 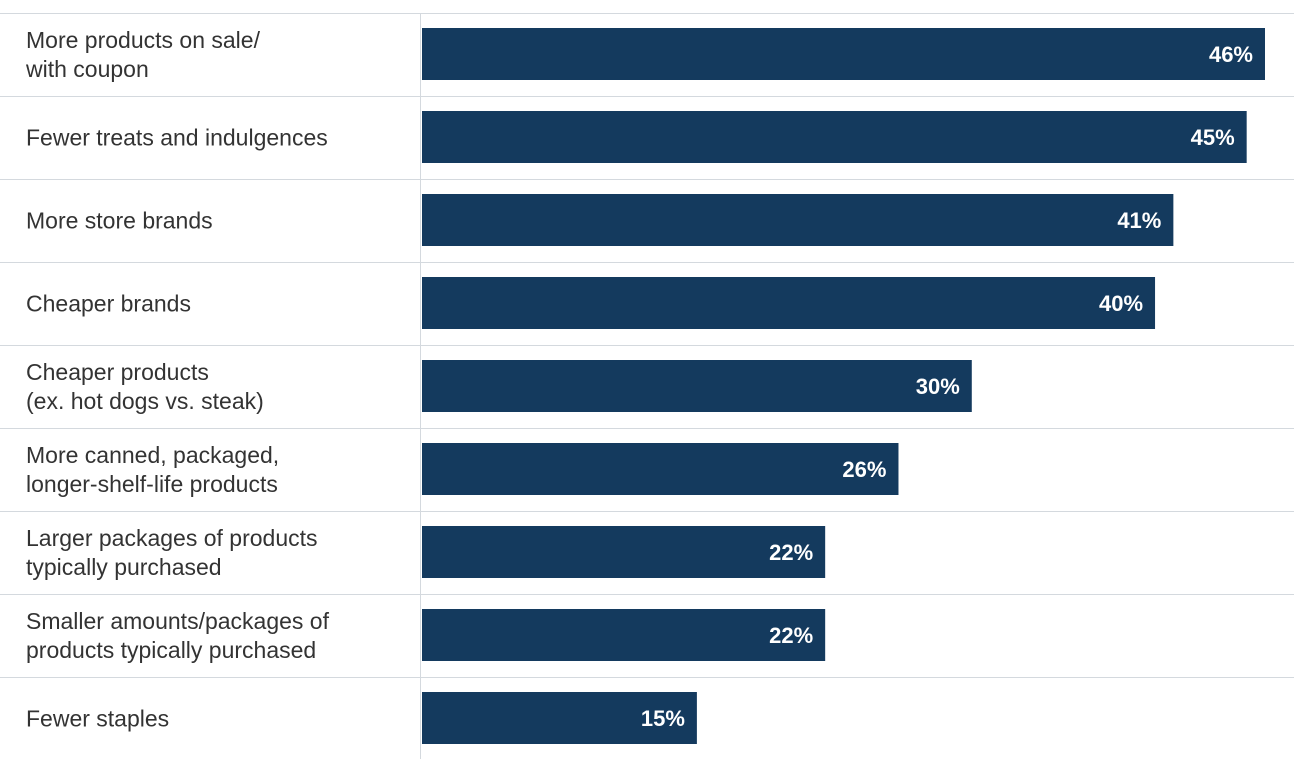 I want to click on bar-value-label: 45%, so click(x=1213, y=137).